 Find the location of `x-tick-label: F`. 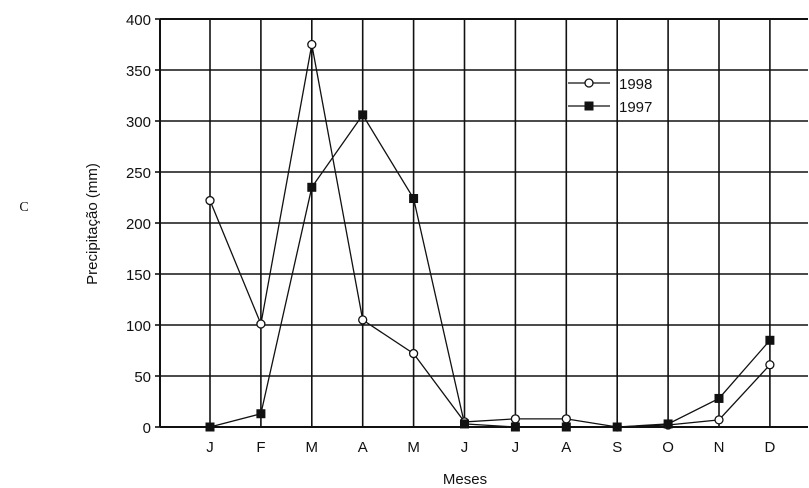

x-tick-label: F is located at coordinates (260, 447).